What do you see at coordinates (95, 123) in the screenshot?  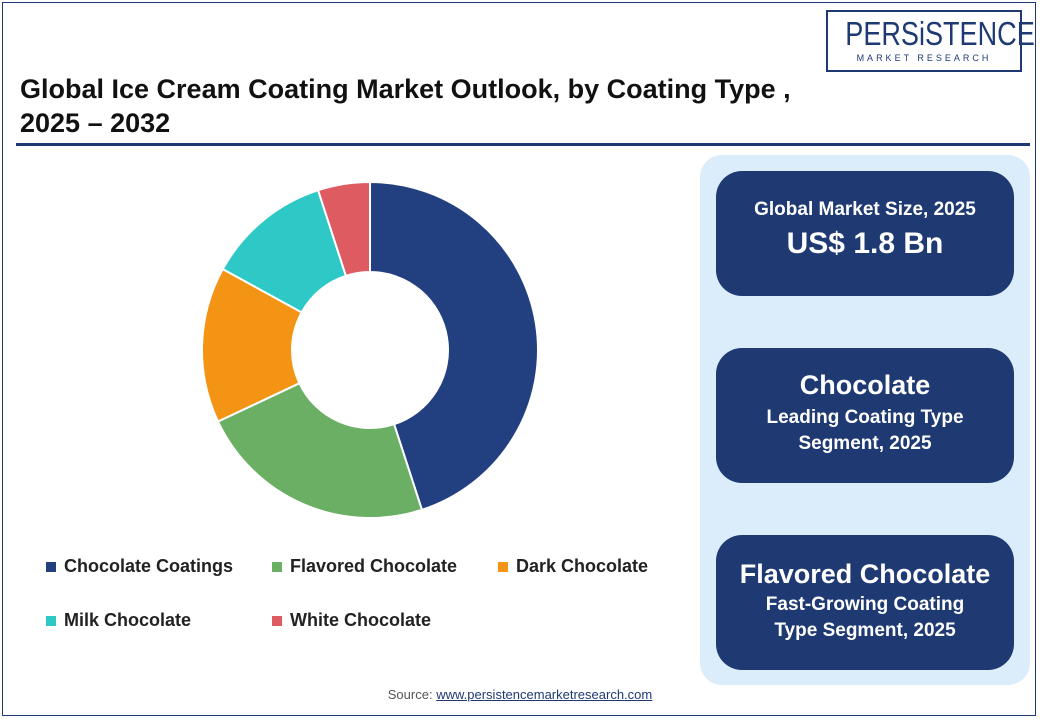 I see `title-line-2: 2025 – 2032` at bounding box center [95, 123].